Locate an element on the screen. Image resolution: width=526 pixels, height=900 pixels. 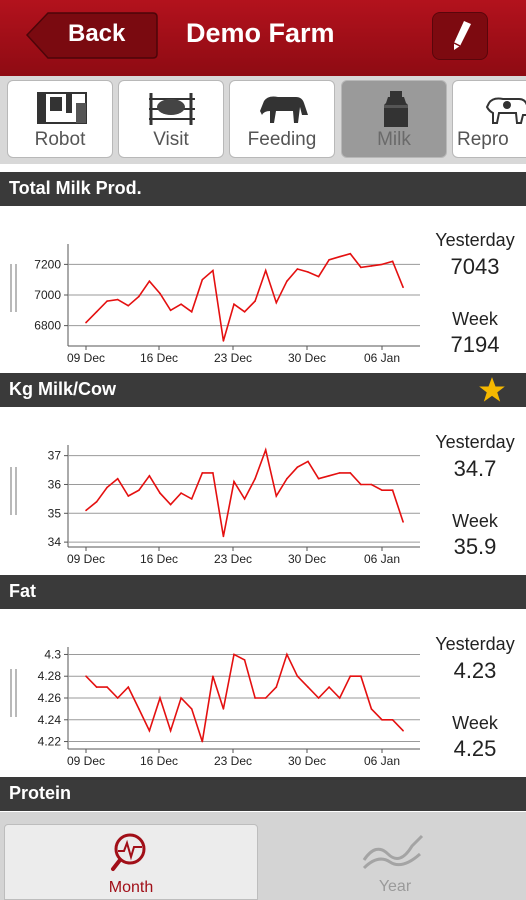
section-header-protein: Protein is located at coordinates (263, 794).